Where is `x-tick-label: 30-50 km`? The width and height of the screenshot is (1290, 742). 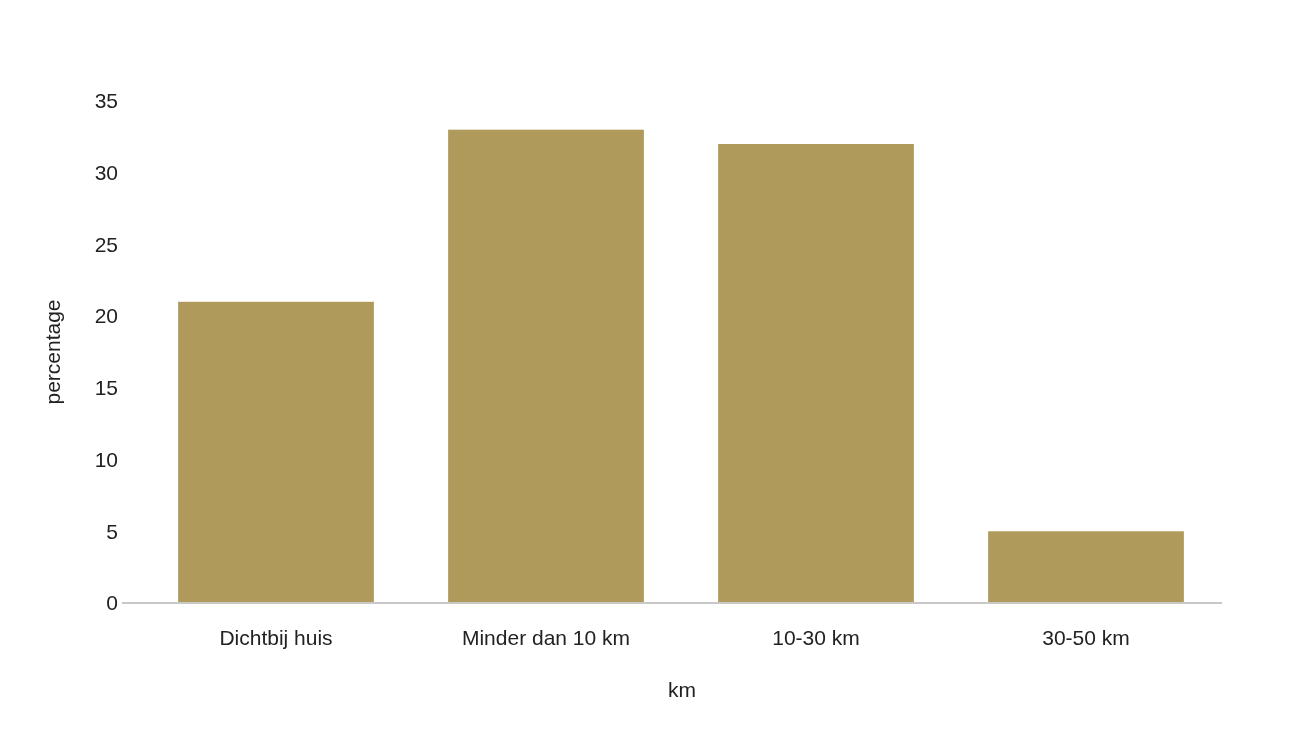
x-tick-label: 30-50 km is located at coordinates (1086, 637).